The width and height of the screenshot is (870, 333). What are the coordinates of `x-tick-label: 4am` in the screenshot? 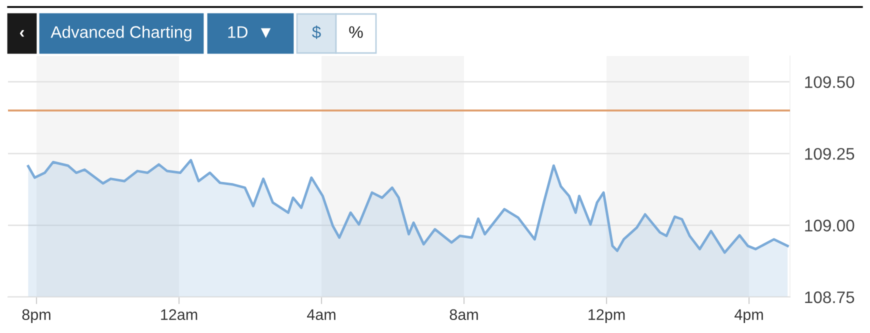 It's located at (321, 314).